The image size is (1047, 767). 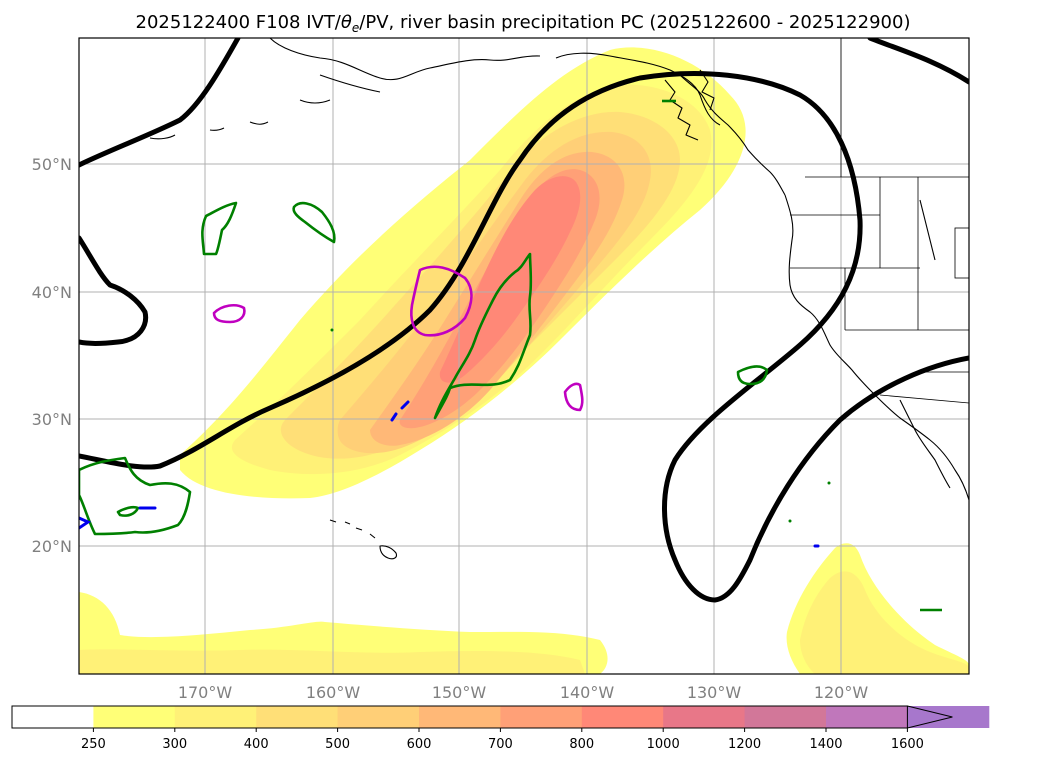 I want to click on blue-contours, so click(x=449, y=474).